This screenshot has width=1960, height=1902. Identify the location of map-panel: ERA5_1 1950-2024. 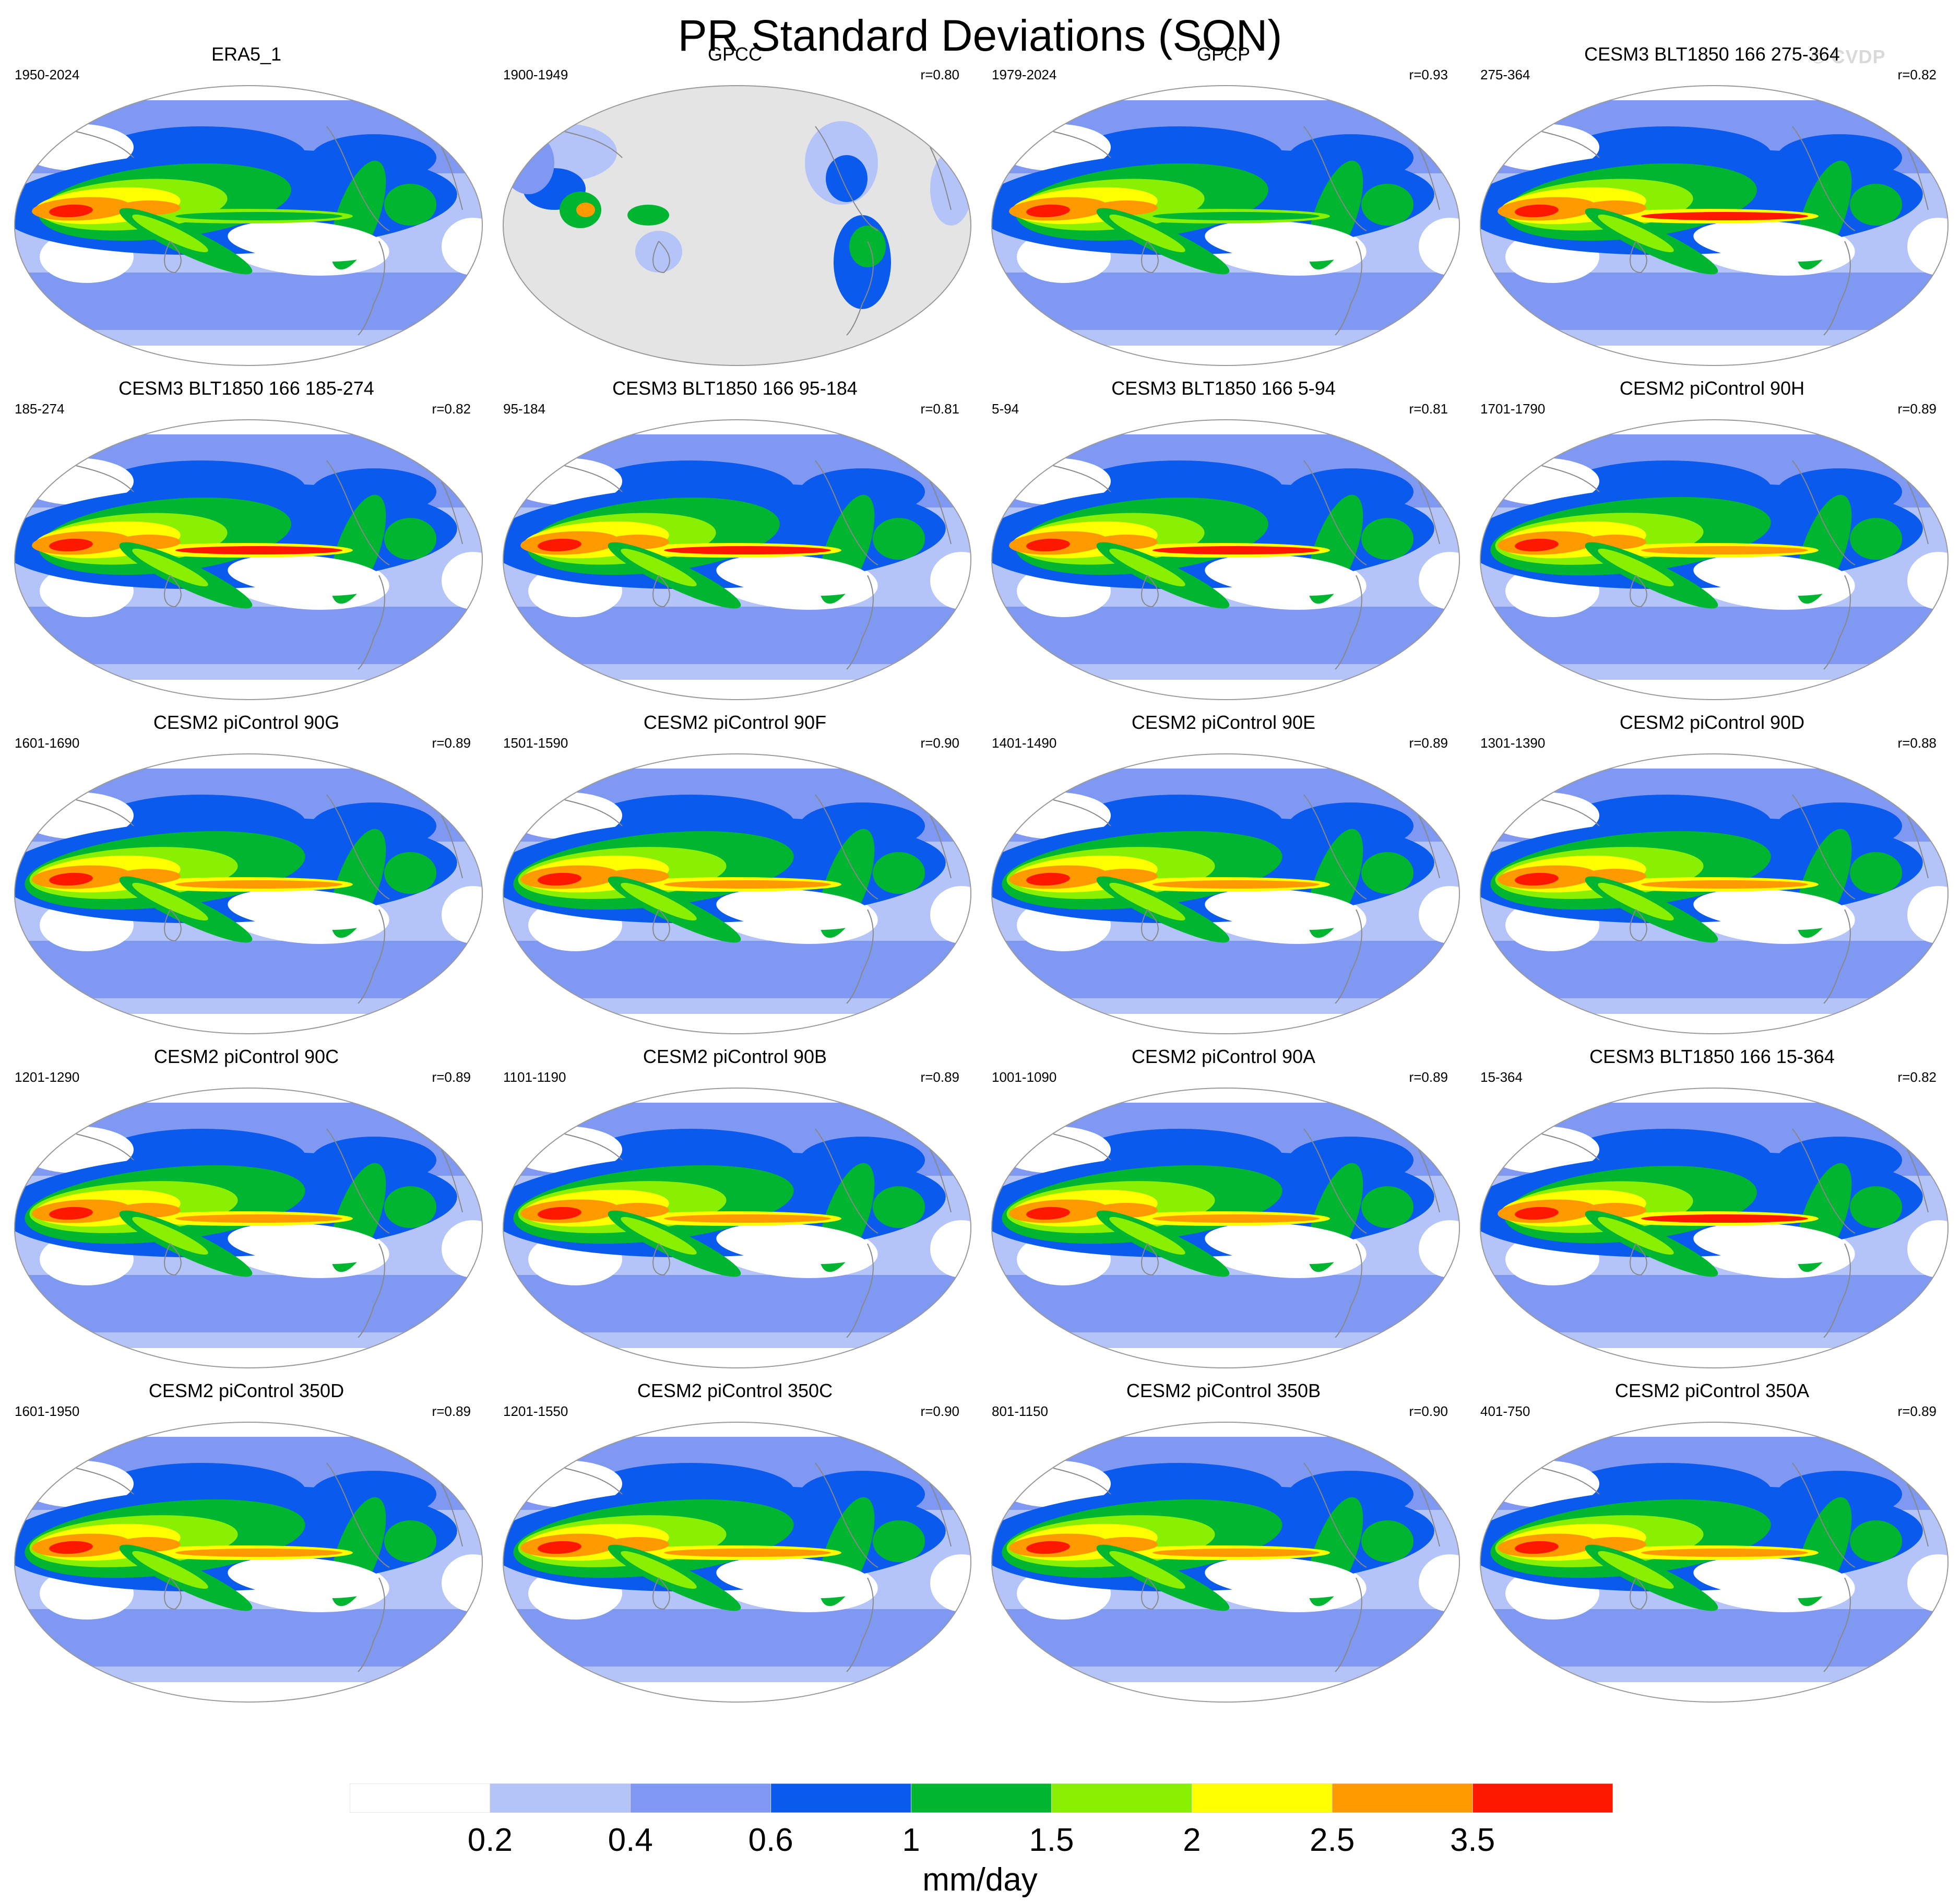
(246, 205).